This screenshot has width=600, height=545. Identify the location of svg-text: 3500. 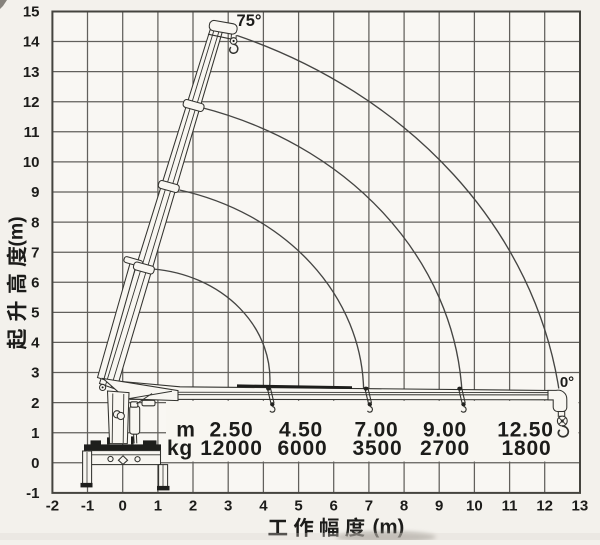
(378, 448).